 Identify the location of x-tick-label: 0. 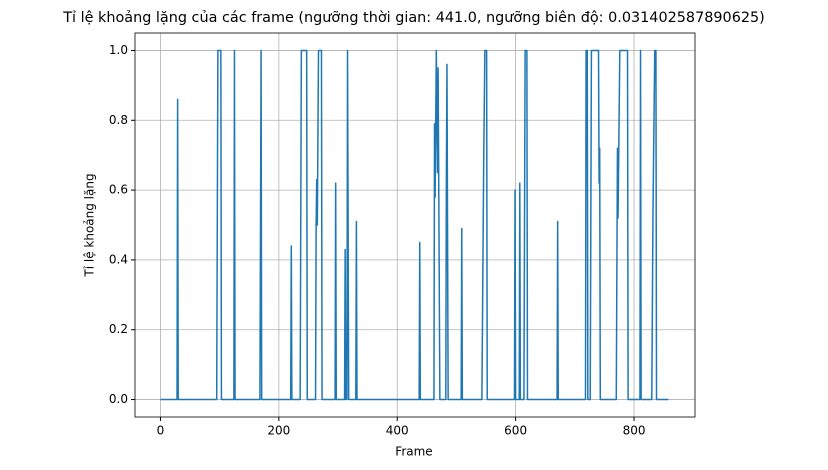
(161, 431).